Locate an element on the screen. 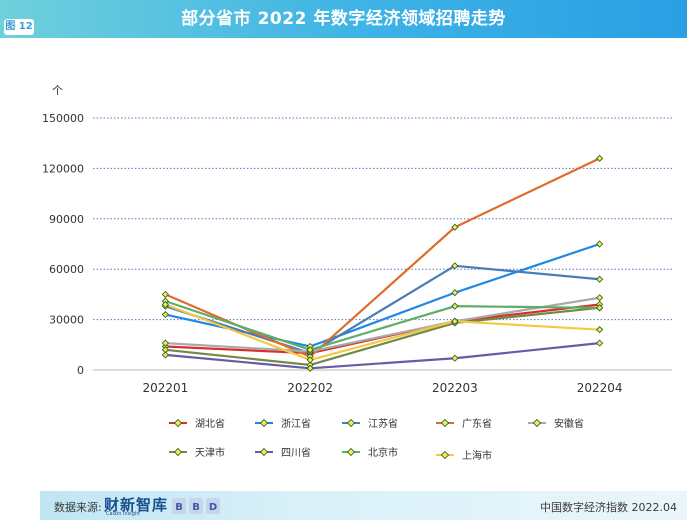  y-tick-label: 90000 is located at coordinates (66, 219).